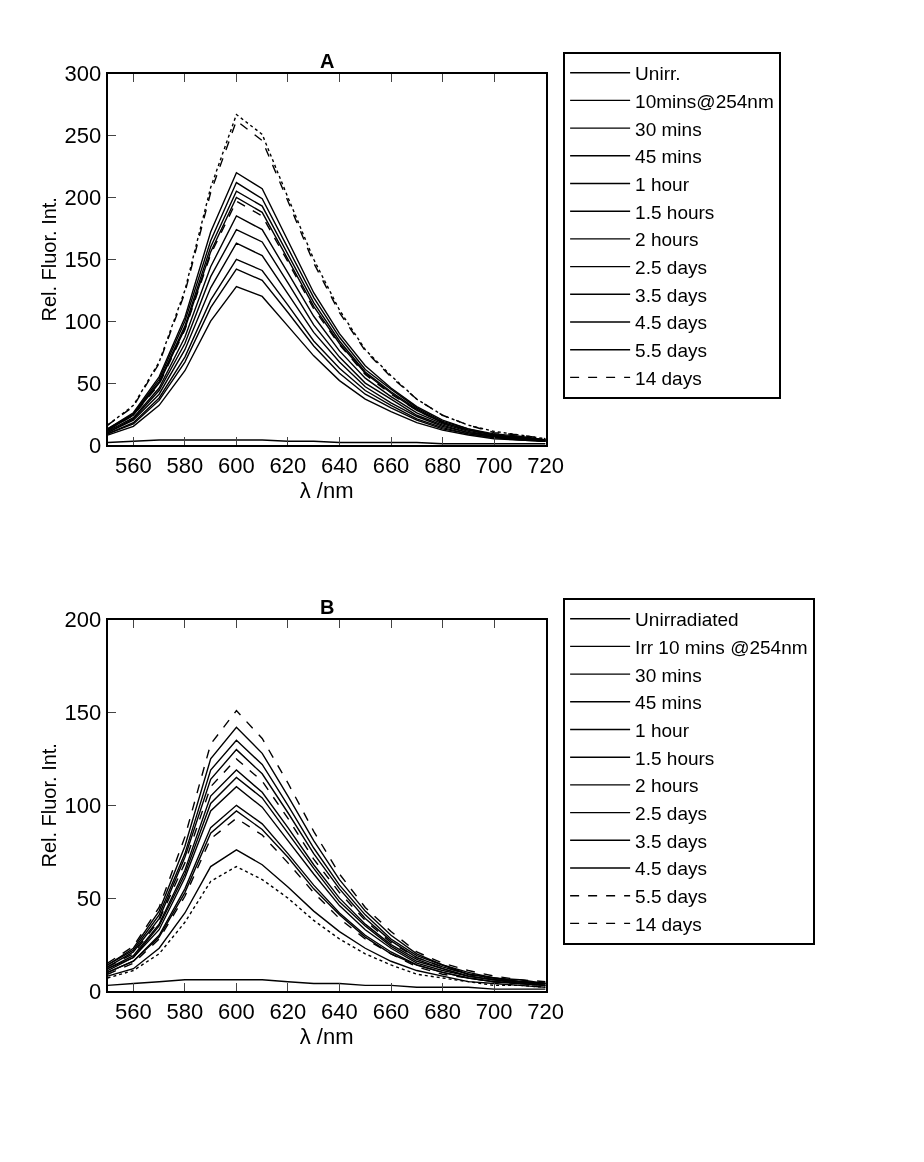  I want to click on legend-label: Irr 10 mins @254nm, so click(721, 647).